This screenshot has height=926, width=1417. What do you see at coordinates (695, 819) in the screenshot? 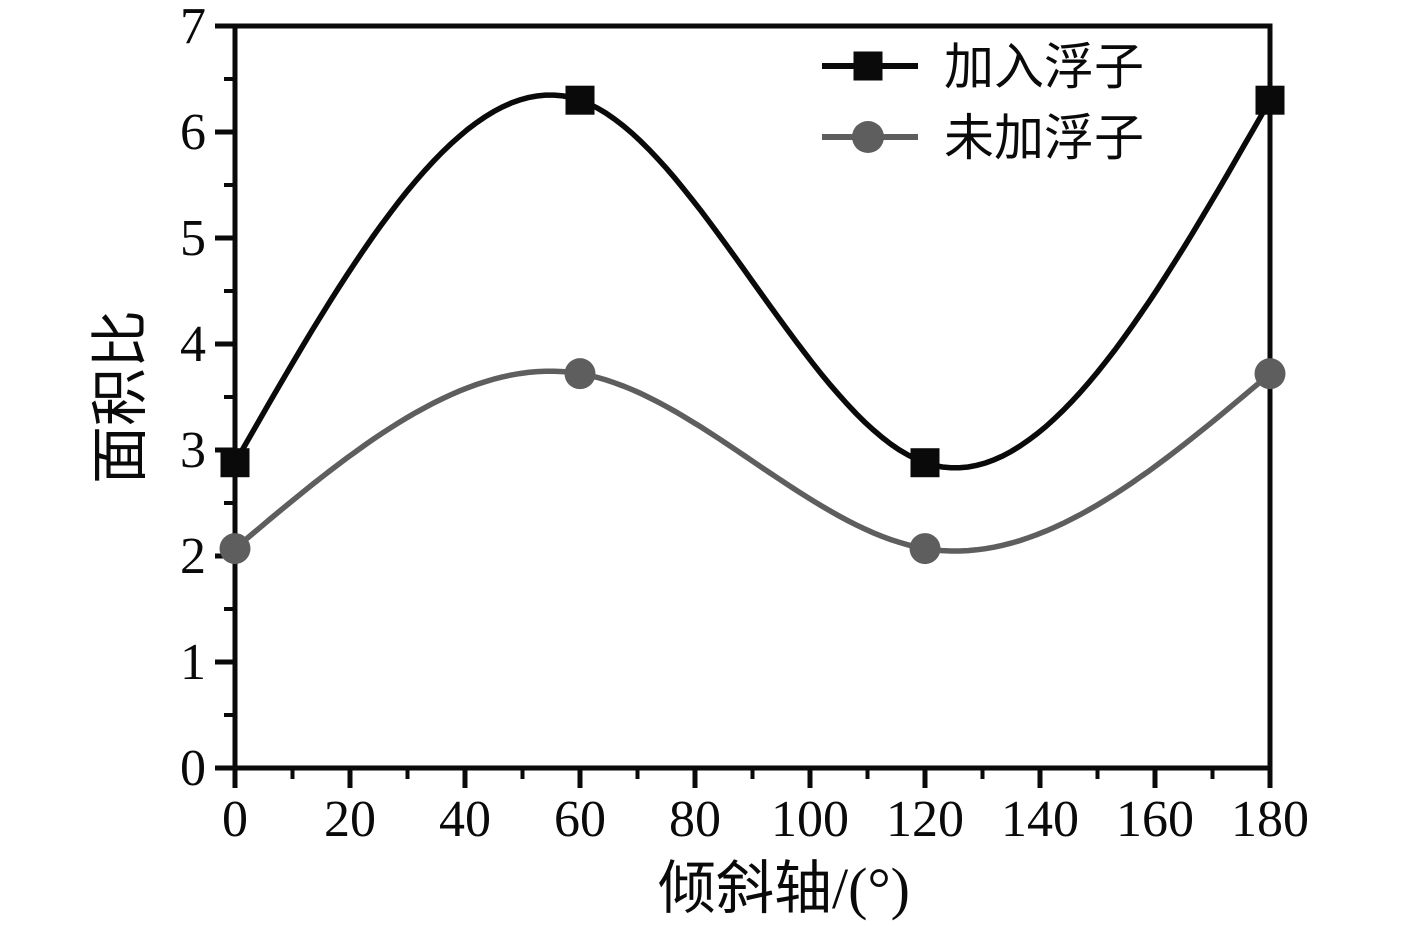
I see `x-tick-label: 80` at bounding box center [695, 819].